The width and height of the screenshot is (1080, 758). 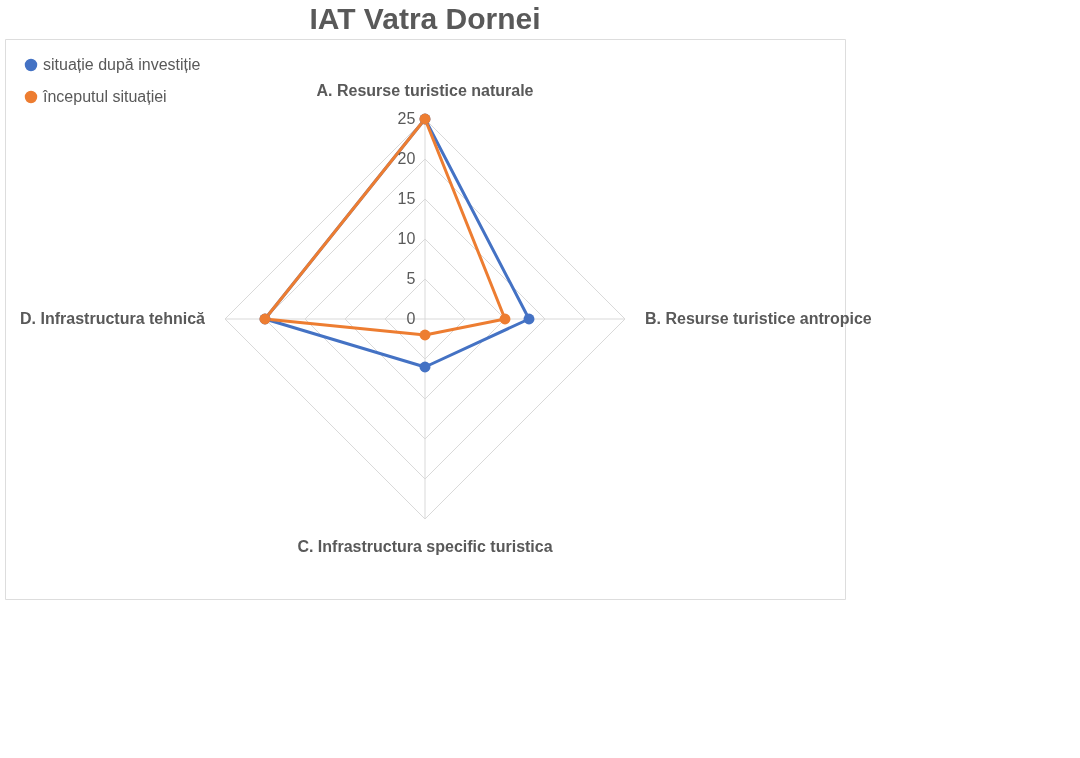 What do you see at coordinates (758, 318) in the screenshot?
I see `spoke-label: B. Resurse turistice antropice` at bounding box center [758, 318].